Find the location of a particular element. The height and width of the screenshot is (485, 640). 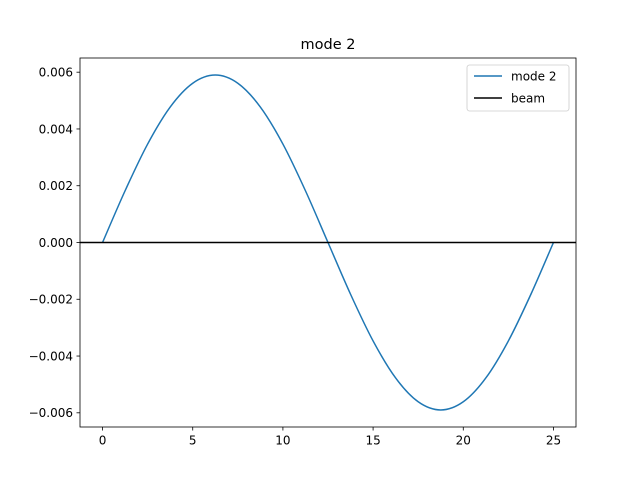

x-tick-label: 25 is located at coordinates (553, 441).